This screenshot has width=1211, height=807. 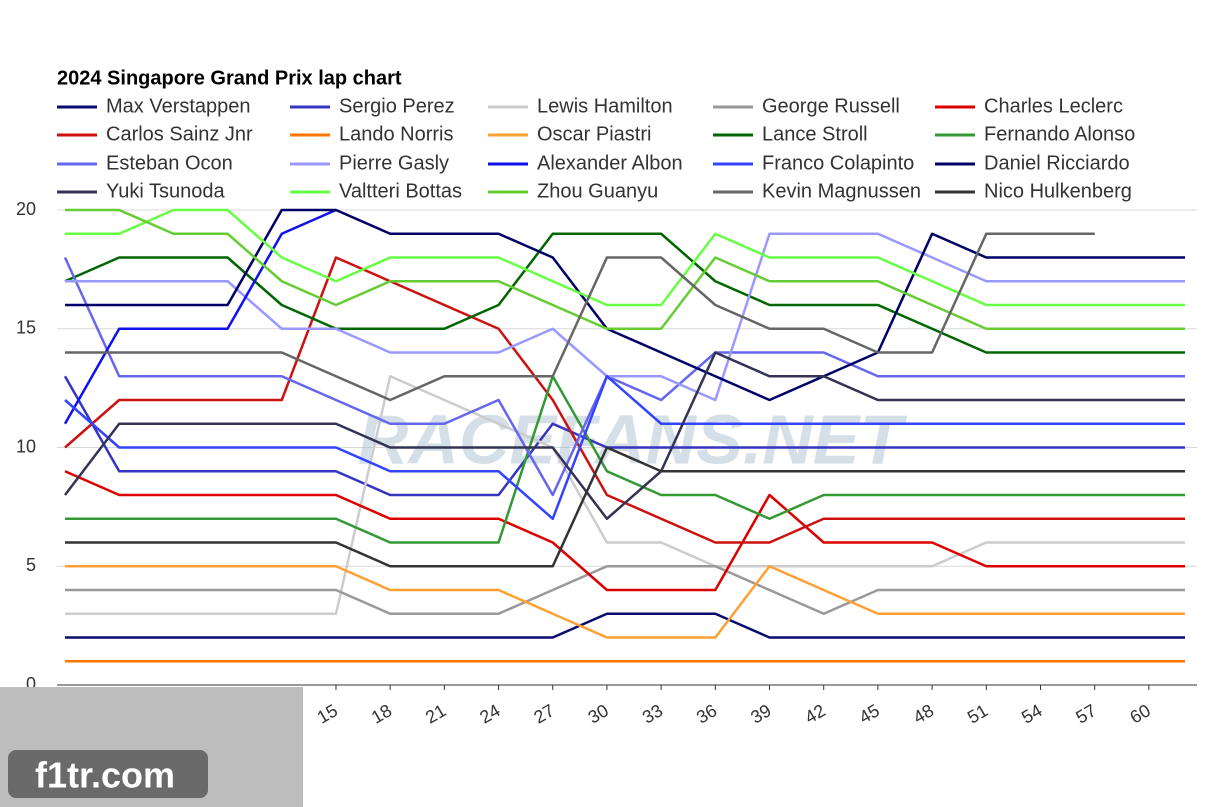 I want to click on x-tick-label: 60, so click(x=1140, y=713).